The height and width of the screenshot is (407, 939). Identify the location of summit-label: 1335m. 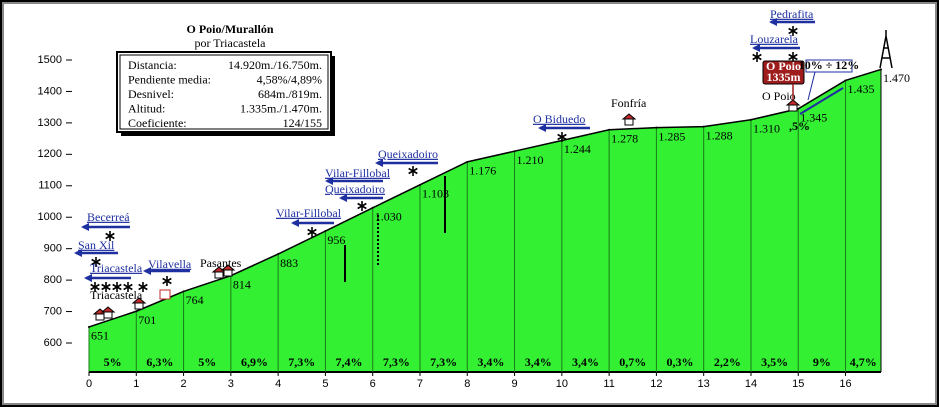
(784, 77).